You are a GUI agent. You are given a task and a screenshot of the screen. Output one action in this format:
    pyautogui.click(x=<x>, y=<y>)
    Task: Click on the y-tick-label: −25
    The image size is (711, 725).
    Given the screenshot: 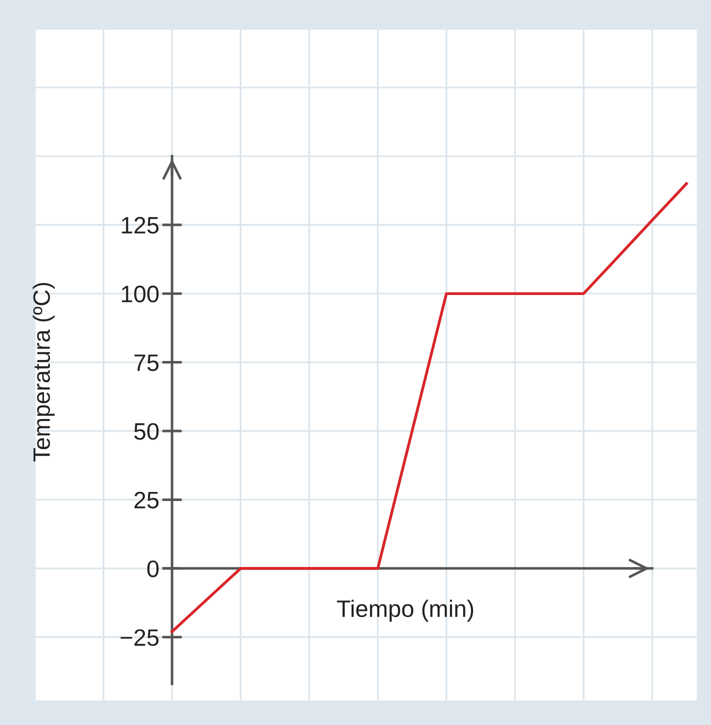 What is the action you would take?
    pyautogui.click(x=139, y=637)
    